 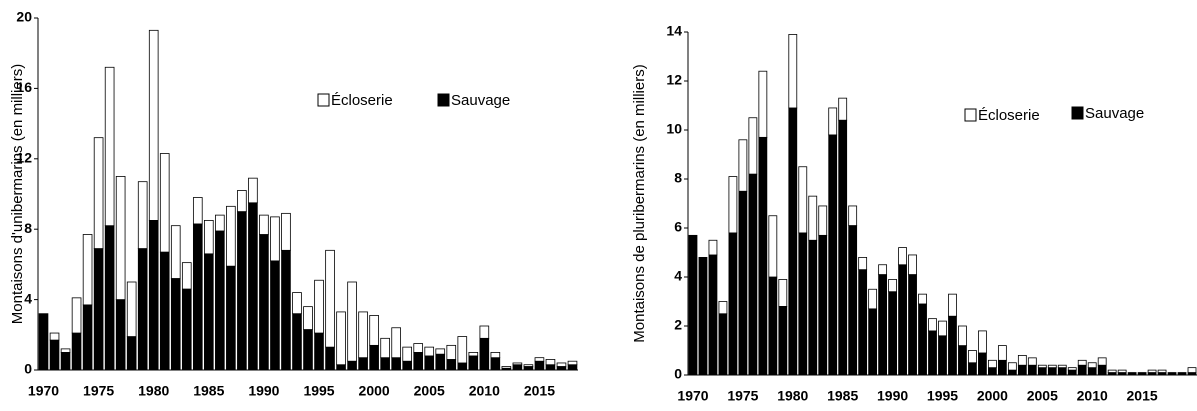 I want to click on x-tick-label: 1975, so click(x=98, y=391).